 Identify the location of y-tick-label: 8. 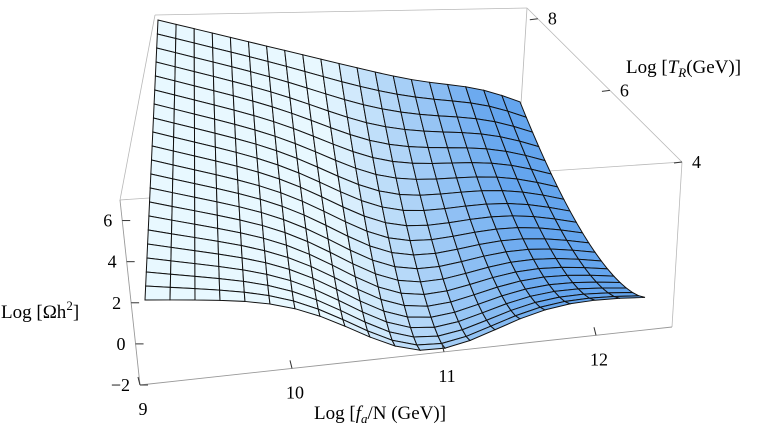
(552, 19).